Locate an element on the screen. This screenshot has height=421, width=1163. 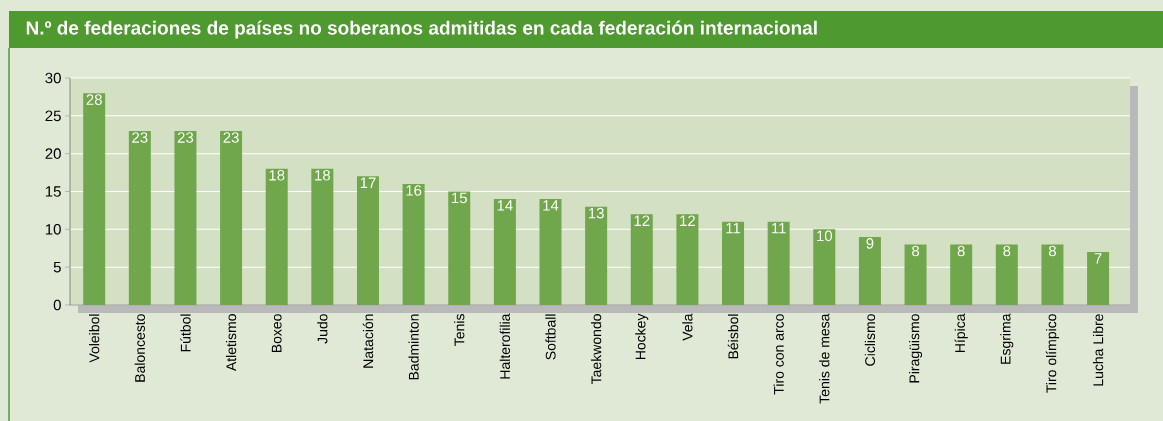
x-tick-label: Vela is located at coordinates (687, 327).